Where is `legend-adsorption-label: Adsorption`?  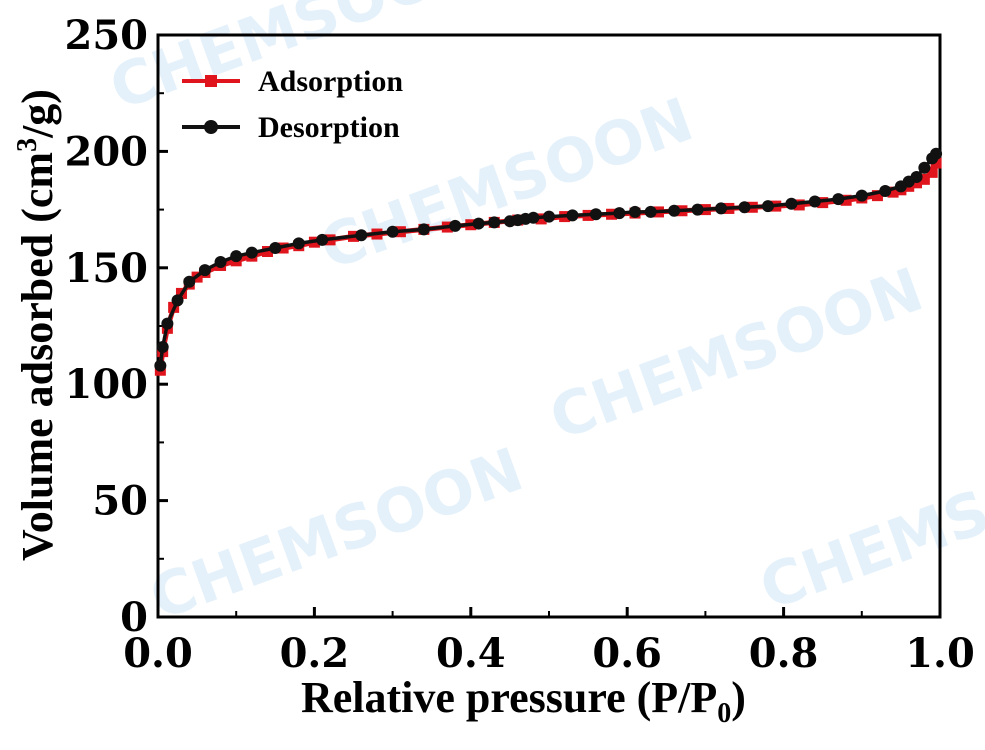
legend-adsorption-label: Adsorption is located at coordinates (330, 81).